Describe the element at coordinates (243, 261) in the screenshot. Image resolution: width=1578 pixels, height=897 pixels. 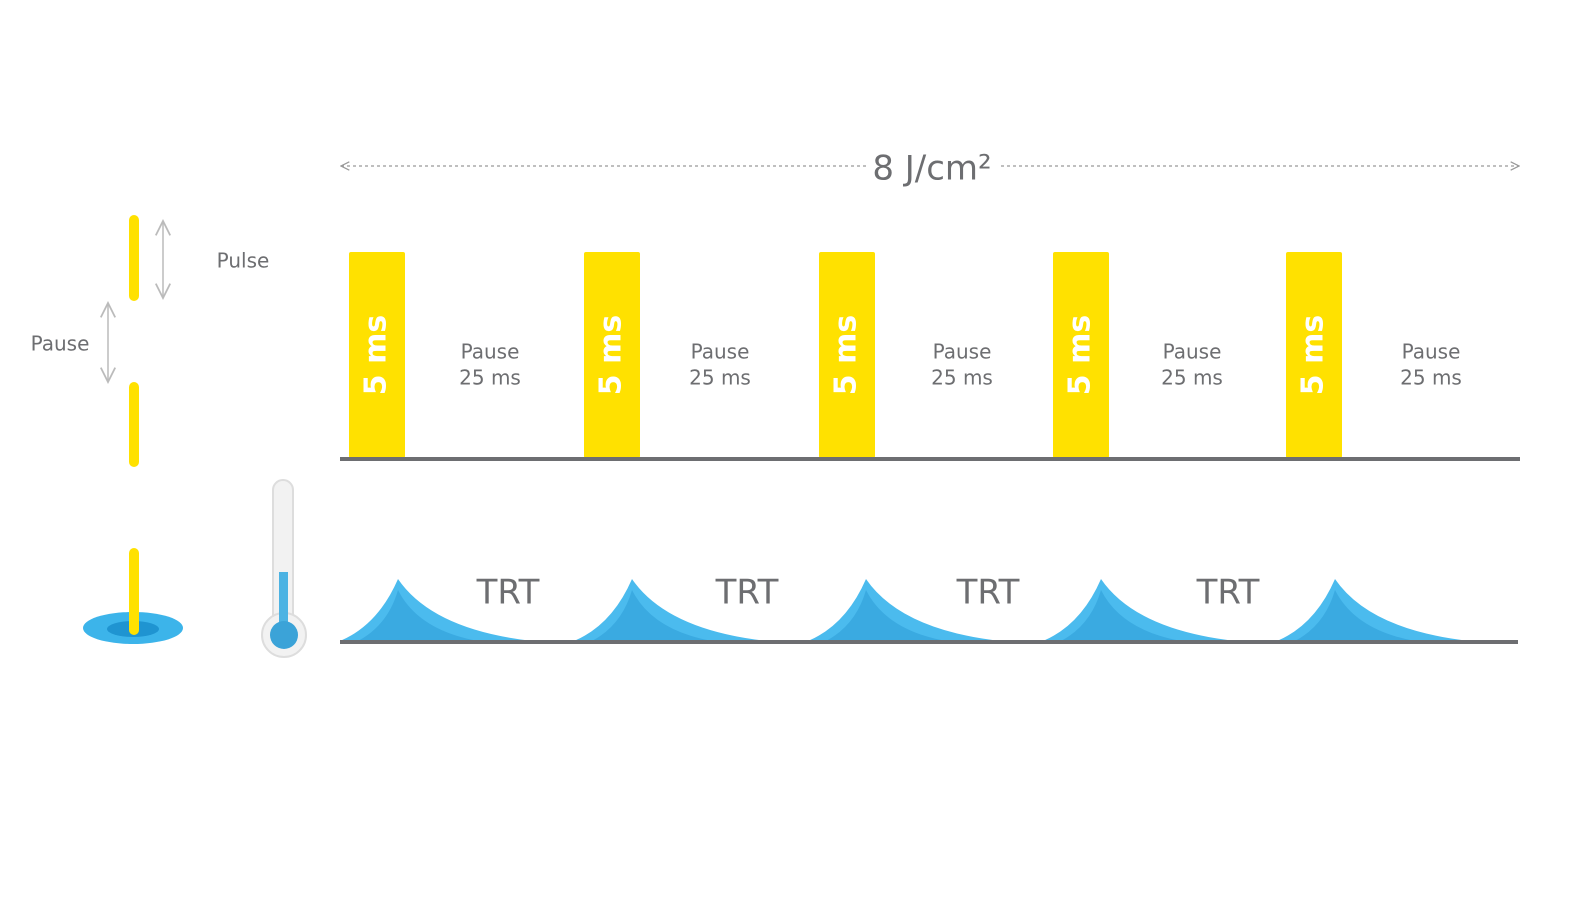
I see `legend-pulse: Pulse` at that location.